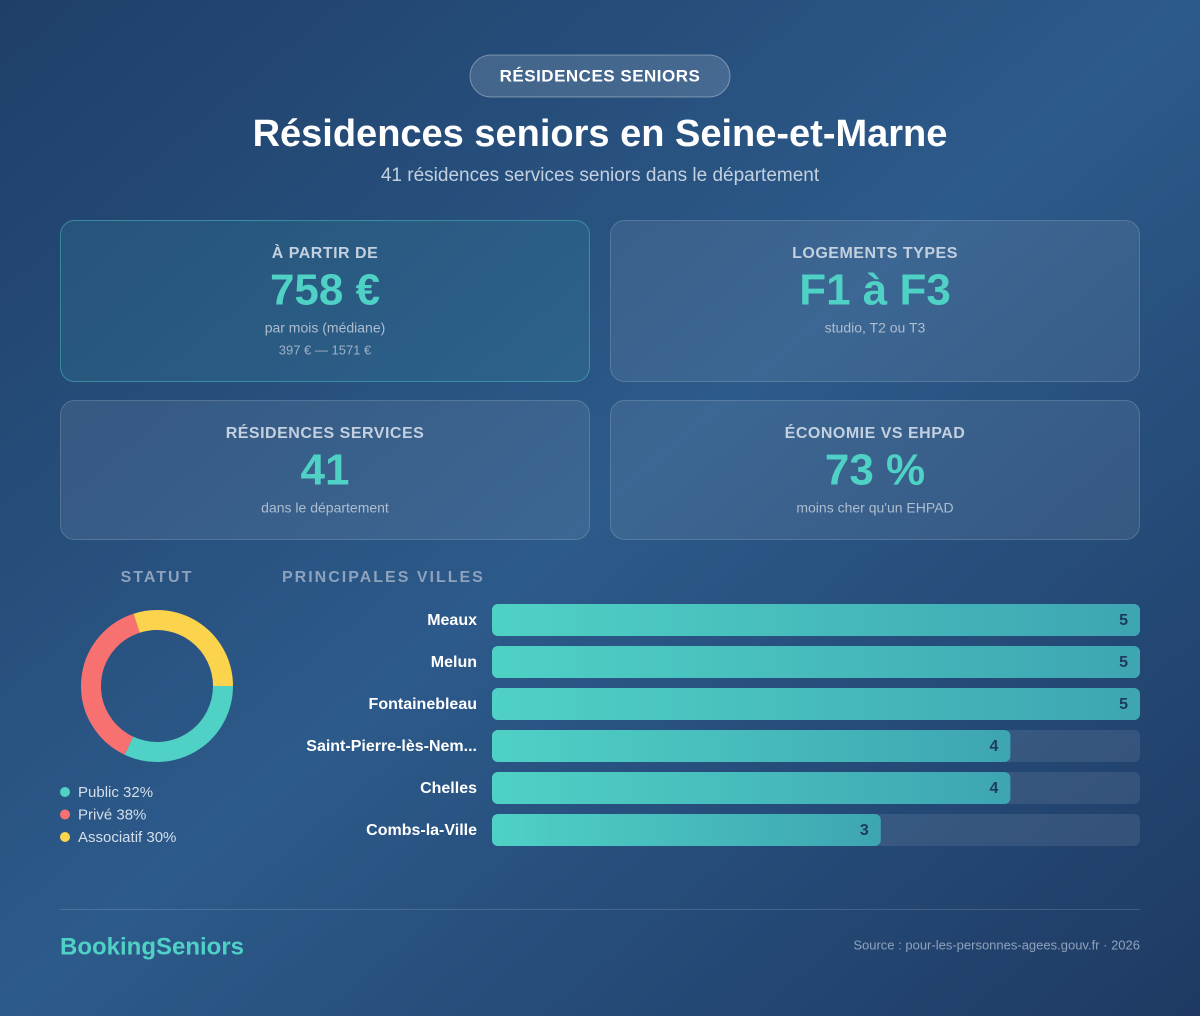 The image size is (1200, 1016). I want to click on card-value: 41, so click(325, 470).